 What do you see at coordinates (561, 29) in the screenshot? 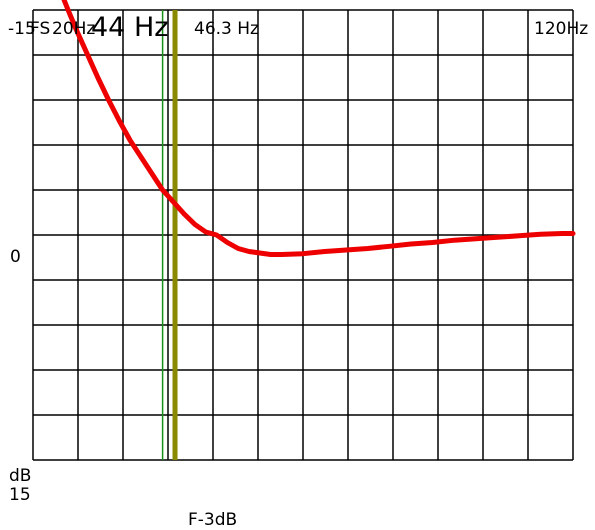
I see `end-frequency-label: 120Hz` at bounding box center [561, 29].